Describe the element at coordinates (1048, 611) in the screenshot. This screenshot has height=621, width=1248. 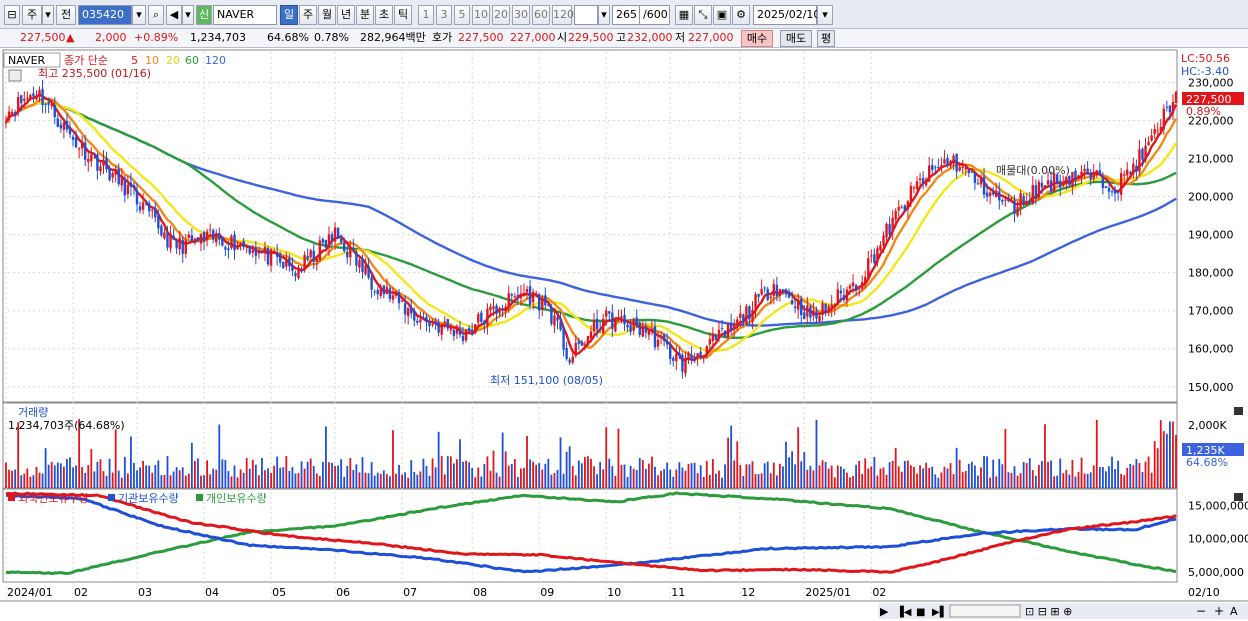
I see `zoom-tools-icon: ⊡ ⊟ ⊞ ⊕` at that location.